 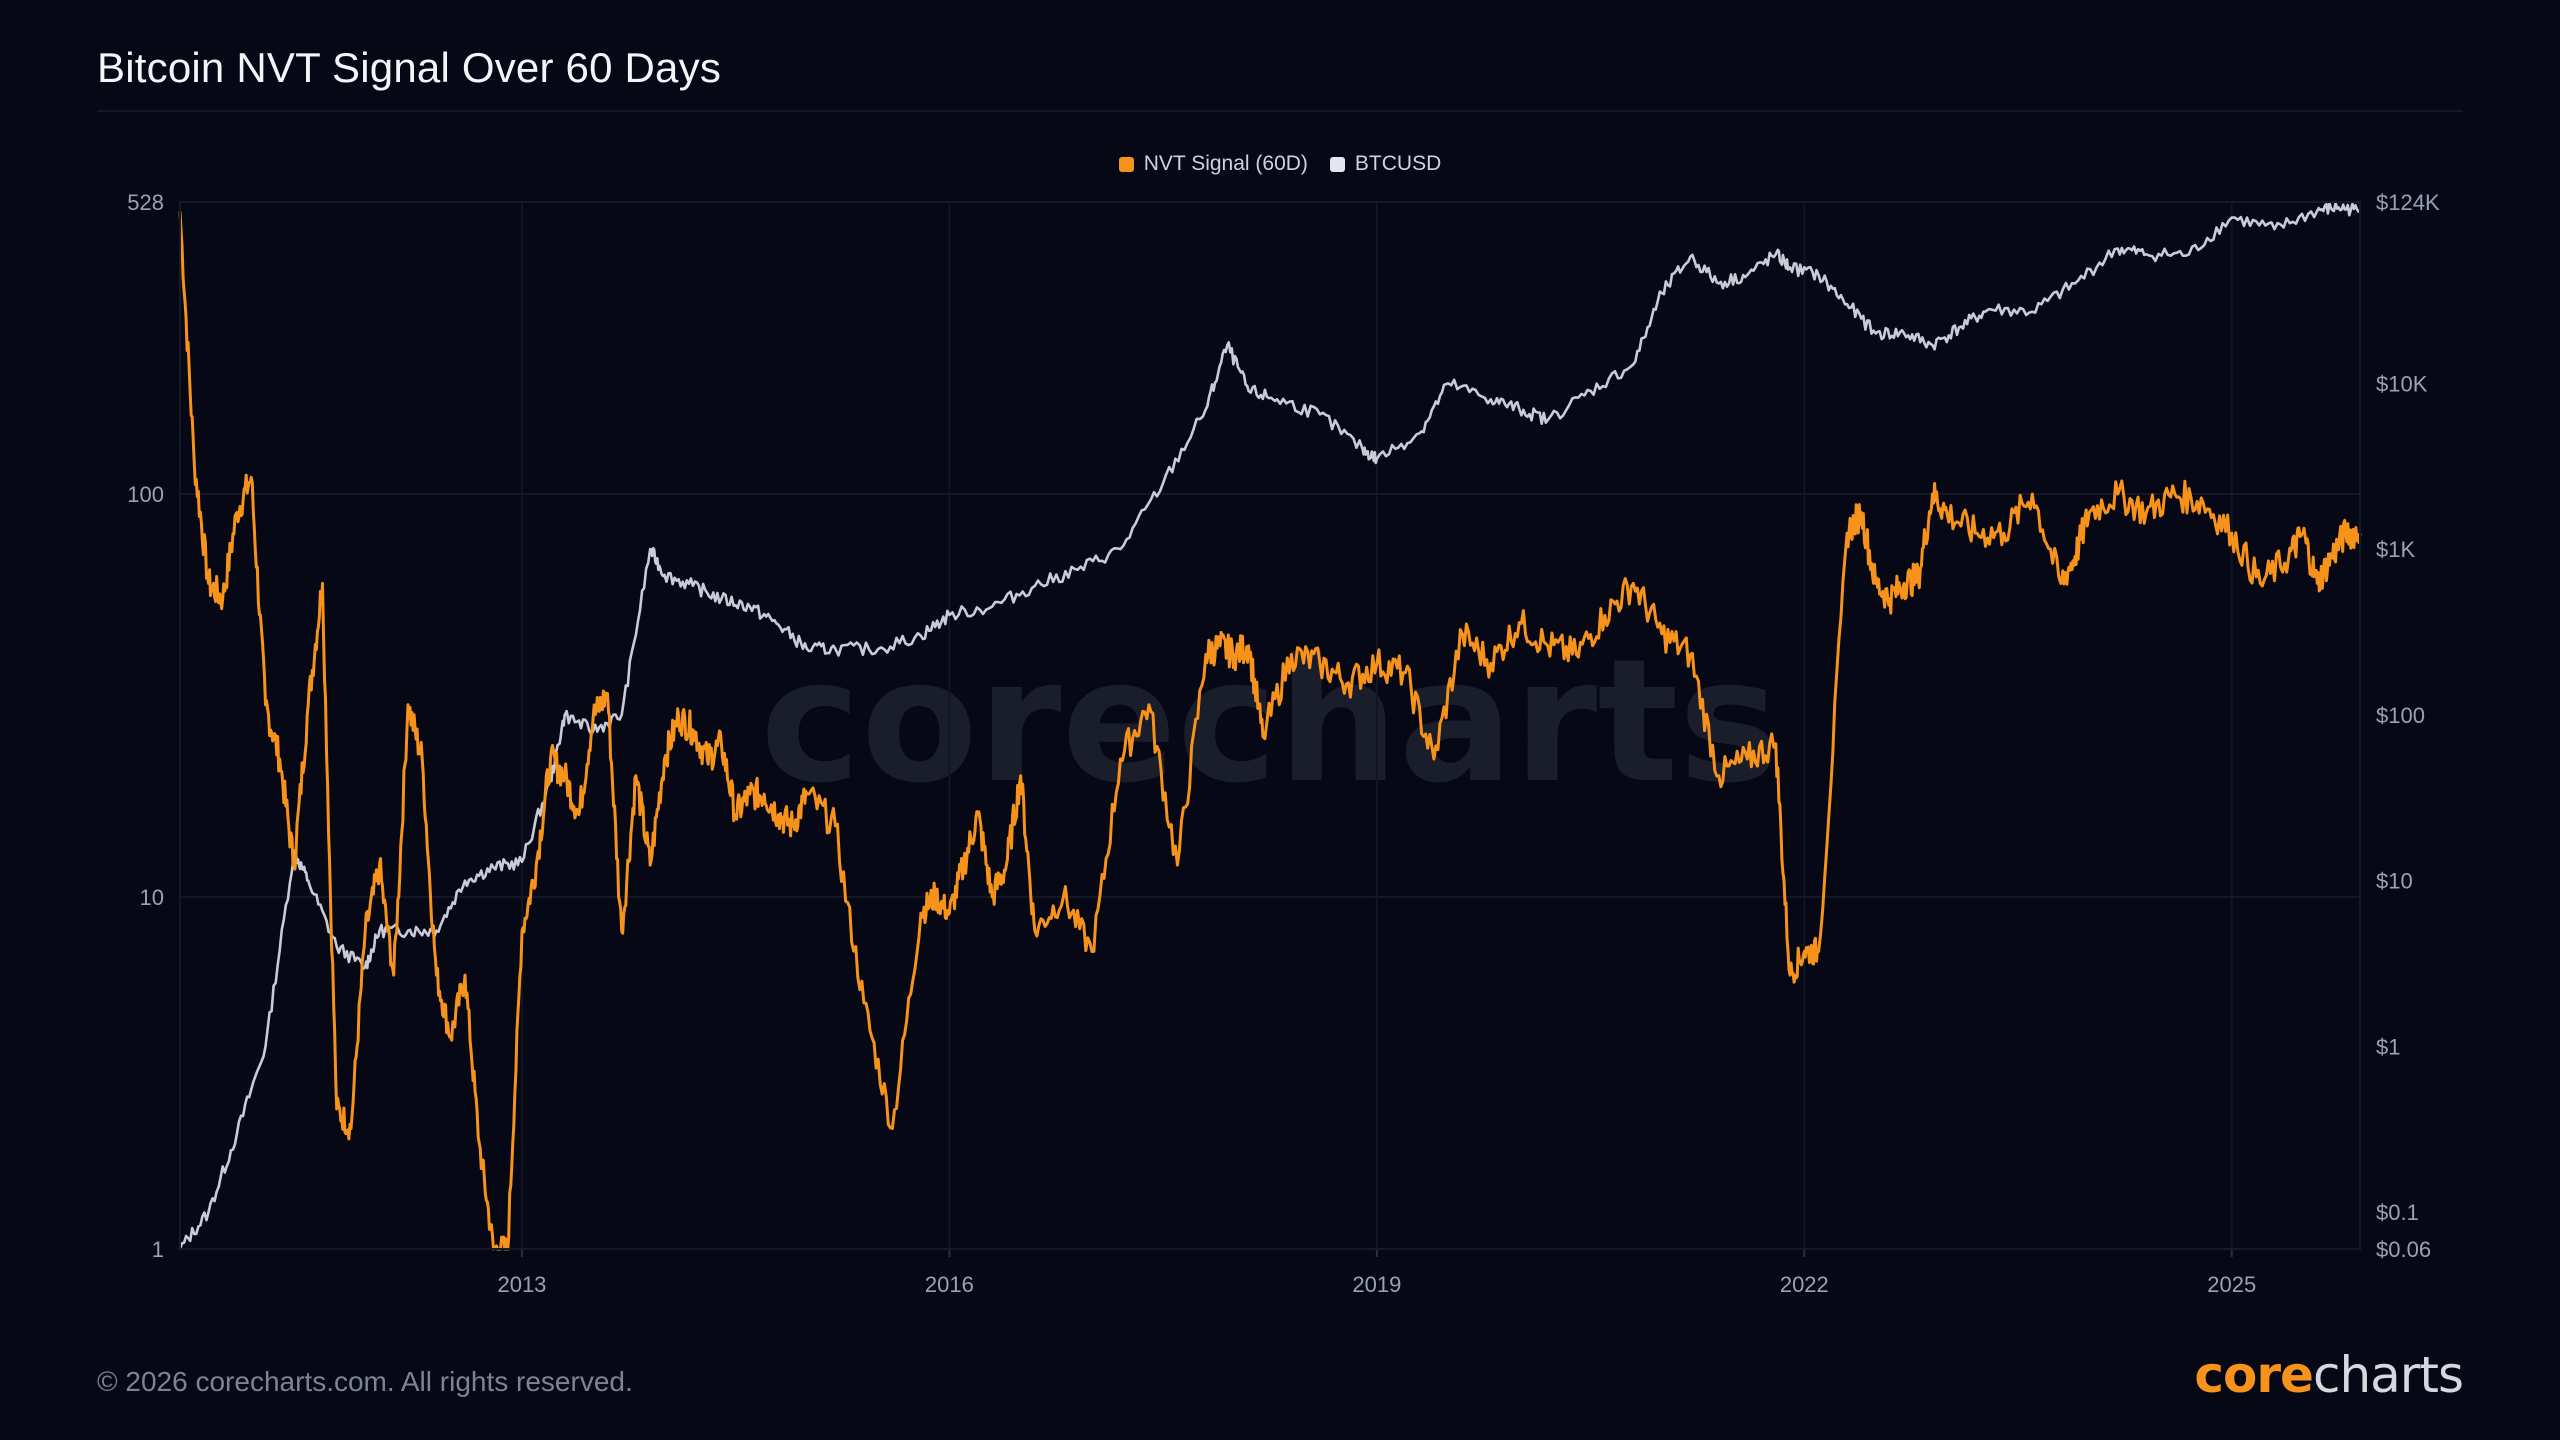 I want to click on legend-label-btcusd: BTCUSD, so click(x=1398, y=163).